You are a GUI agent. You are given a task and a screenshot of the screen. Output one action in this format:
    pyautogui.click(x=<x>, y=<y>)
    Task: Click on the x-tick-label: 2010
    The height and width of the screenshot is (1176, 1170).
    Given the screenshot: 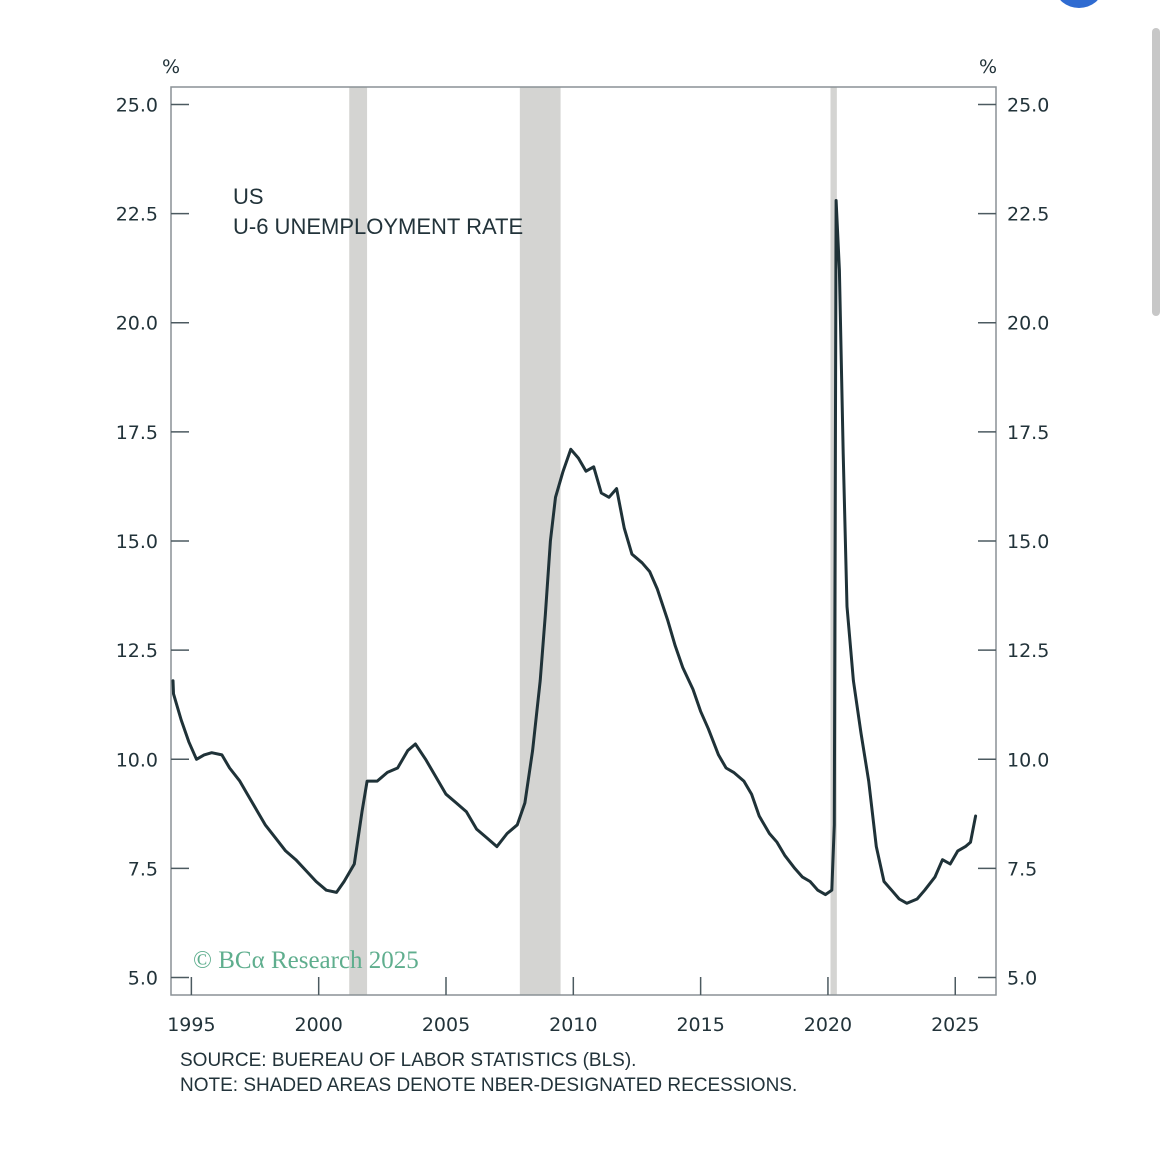 What is the action you would take?
    pyautogui.click(x=573, y=1025)
    